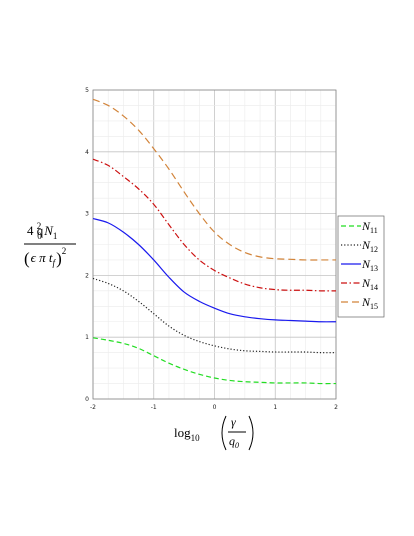  Describe the element at coordinates (214, 270) in the screenshot. I see `series-line-n13` at that location.